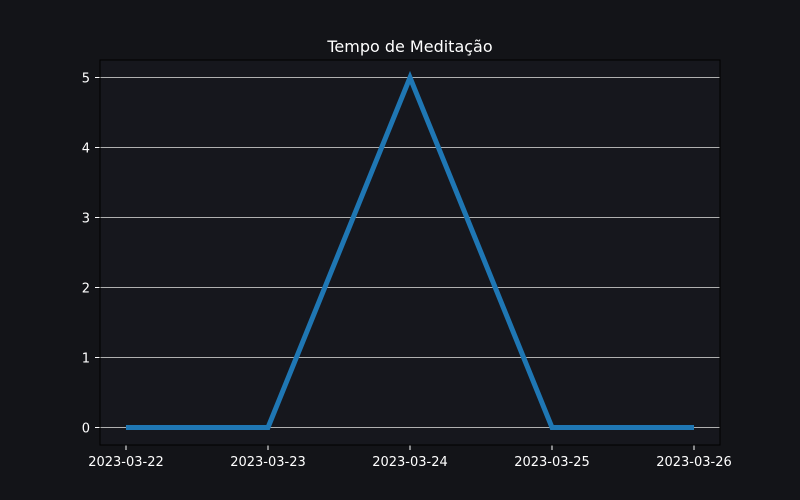 Image resolution: width=800 pixels, height=500 pixels. What do you see at coordinates (86, 149) in the screenshot?
I see `y-tick-label: 4` at bounding box center [86, 149].